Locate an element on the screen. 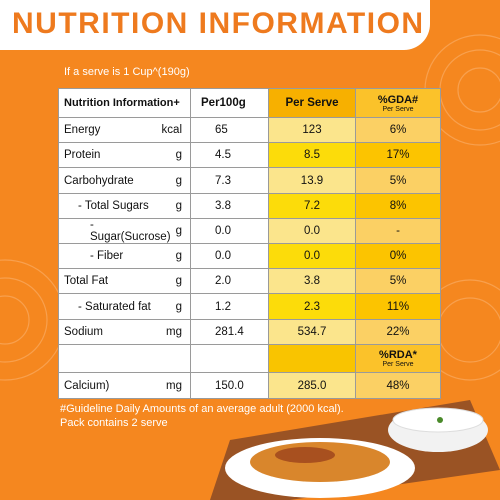 This screenshot has height=500, width=500. gda: 6% is located at coordinates (398, 130).